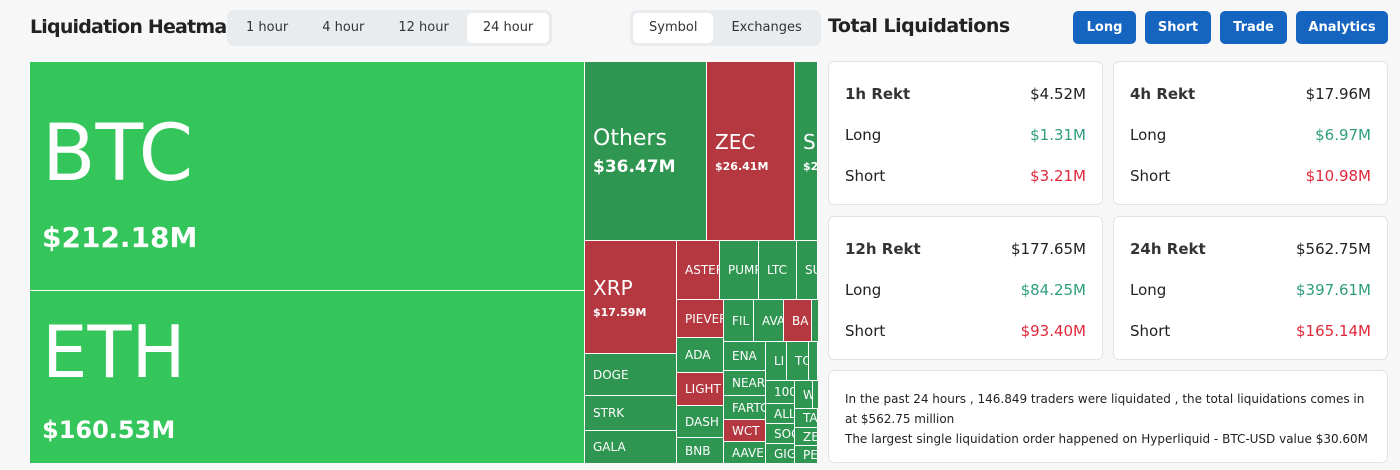 The height and width of the screenshot is (470, 1400). Describe the element at coordinates (784, 413) in the screenshot. I see `cell-symbol: ALL` at that location.